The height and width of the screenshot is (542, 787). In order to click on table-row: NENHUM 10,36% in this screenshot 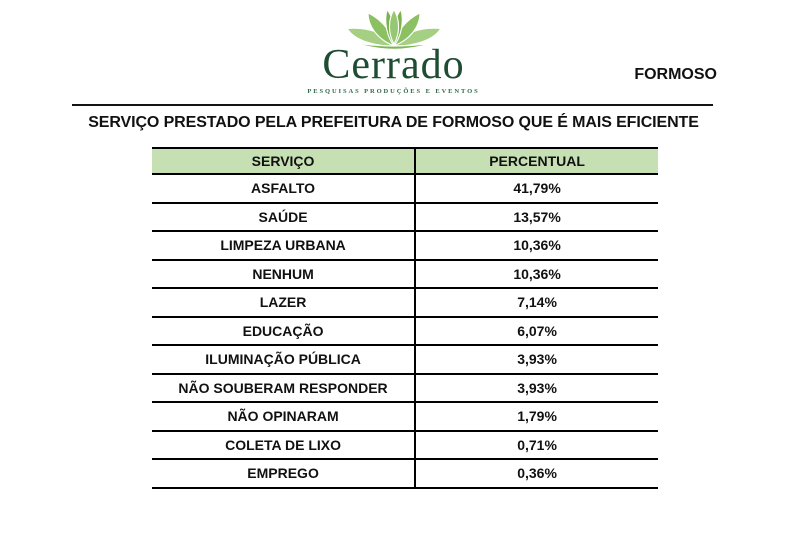, I will do `click(405, 274)`.